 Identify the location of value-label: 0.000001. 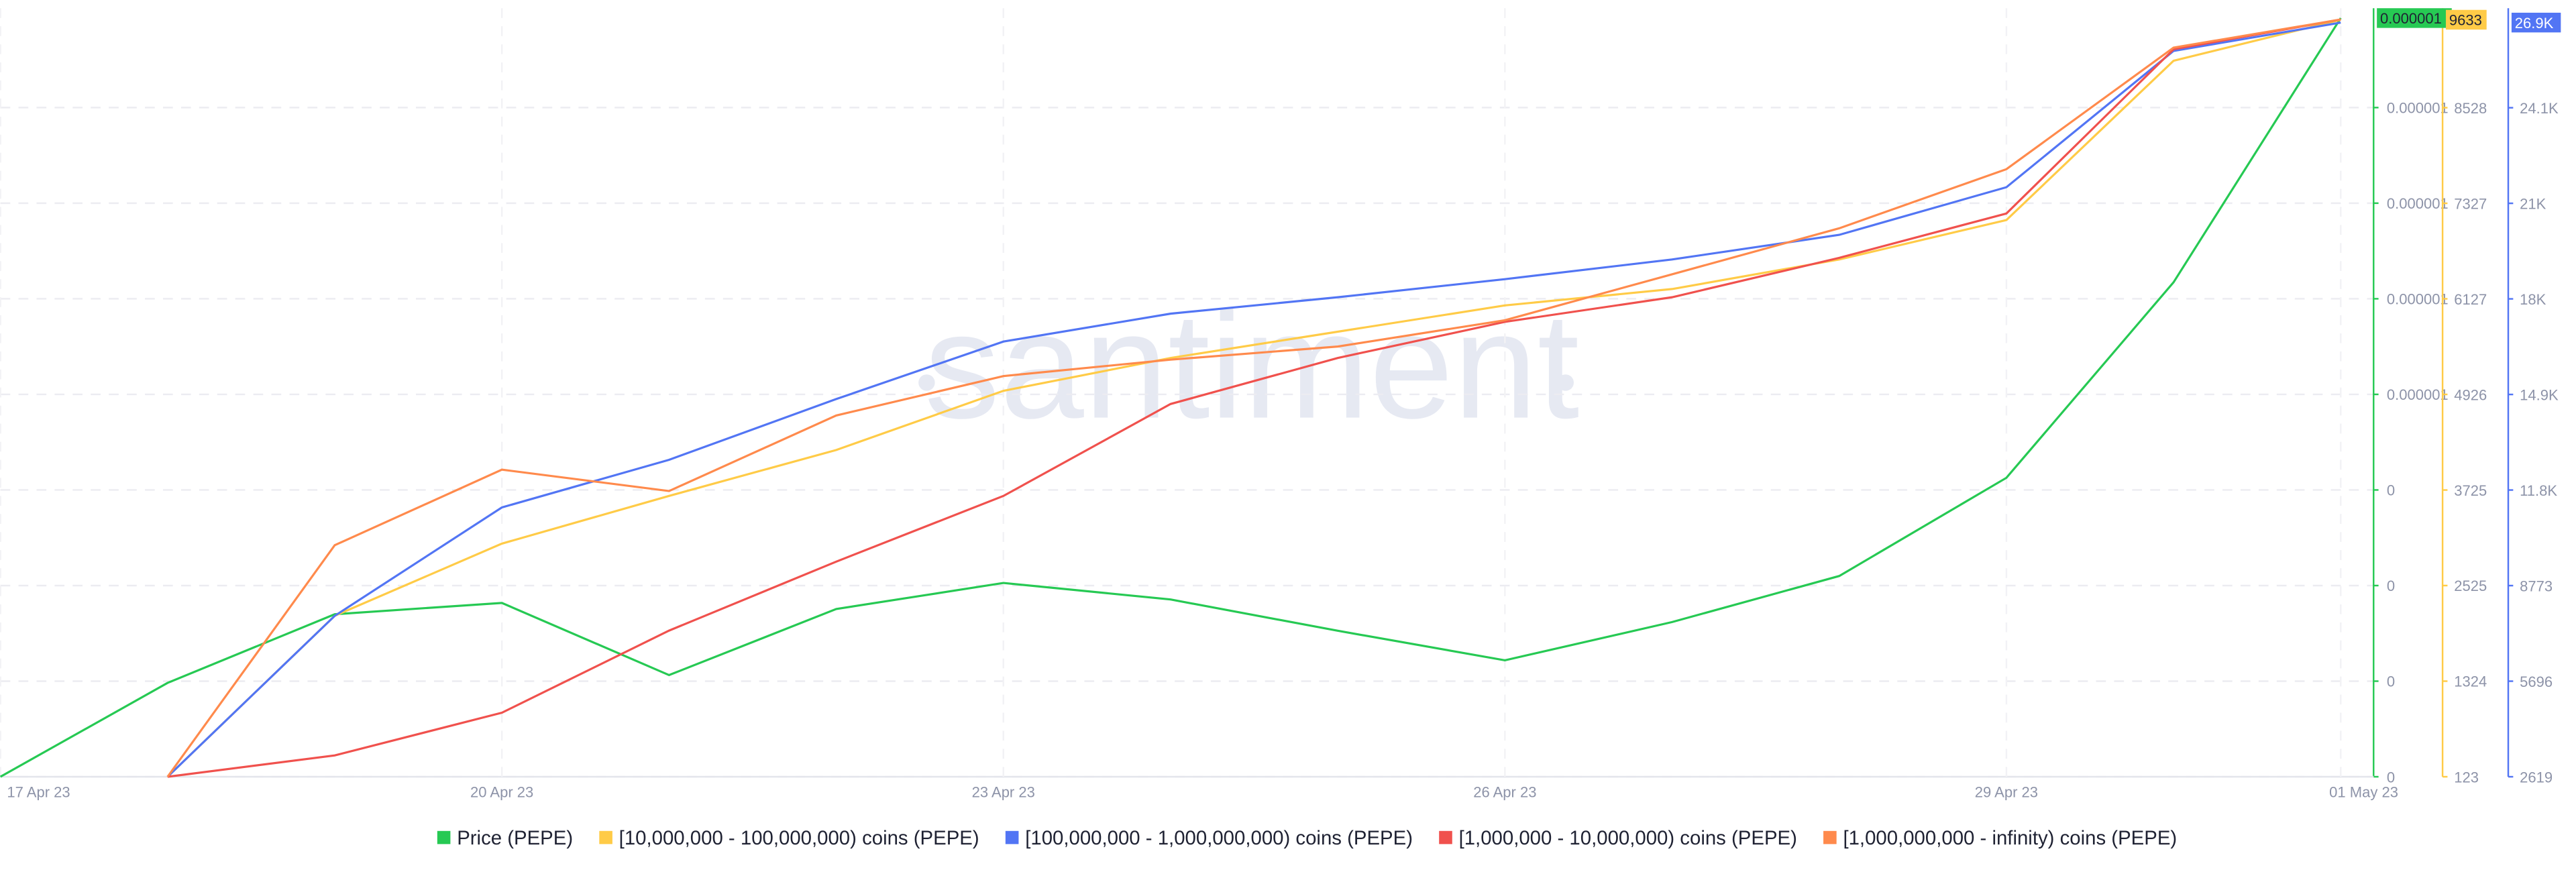
(2411, 18).